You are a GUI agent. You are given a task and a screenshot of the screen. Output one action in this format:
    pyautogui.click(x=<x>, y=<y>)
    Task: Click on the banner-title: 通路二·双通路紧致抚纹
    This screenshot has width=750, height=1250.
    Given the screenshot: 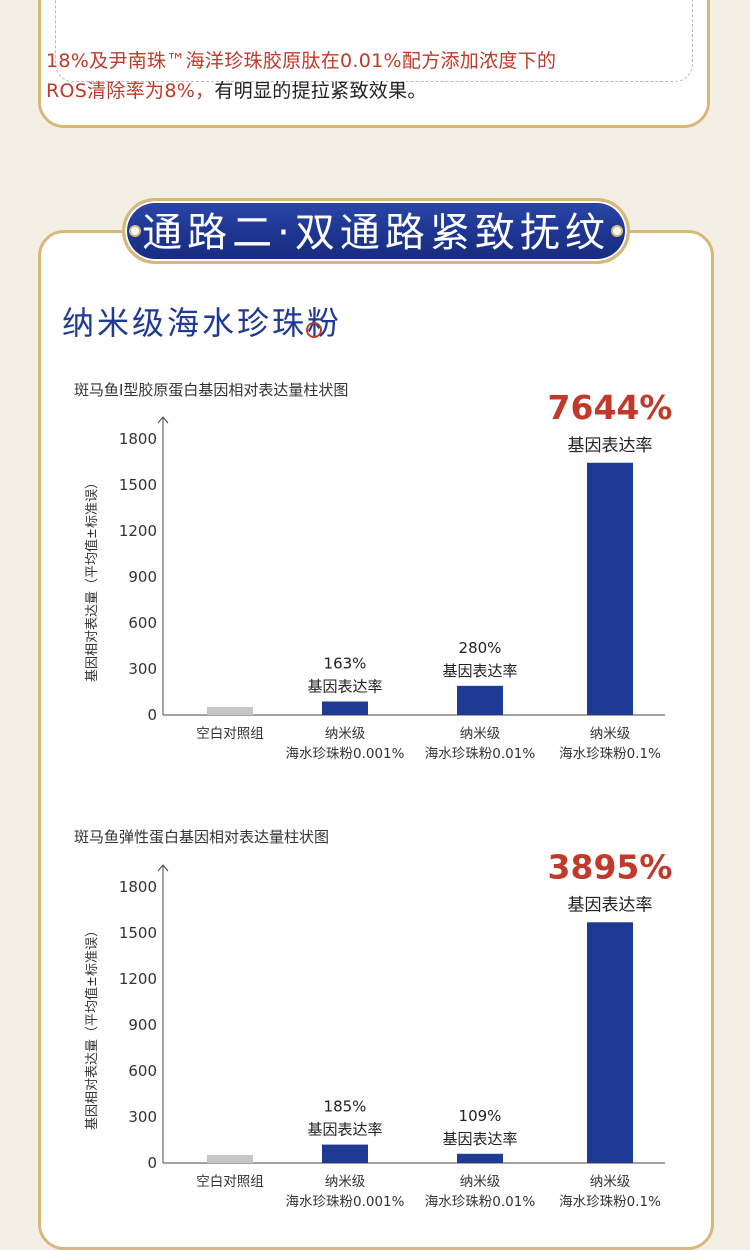 What is the action you would take?
    pyautogui.click(x=376, y=233)
    